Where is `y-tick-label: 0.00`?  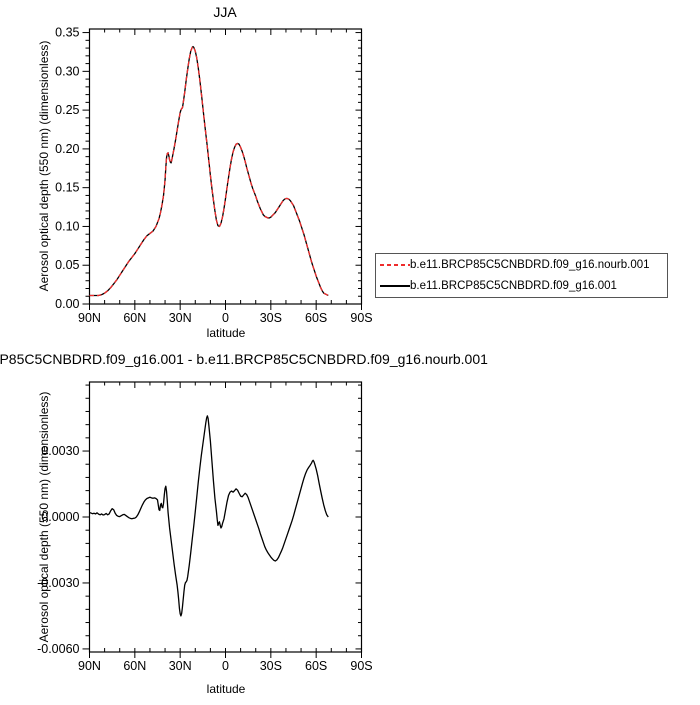 y-tick-label: 0.00 is located at coordinates (67, 304).